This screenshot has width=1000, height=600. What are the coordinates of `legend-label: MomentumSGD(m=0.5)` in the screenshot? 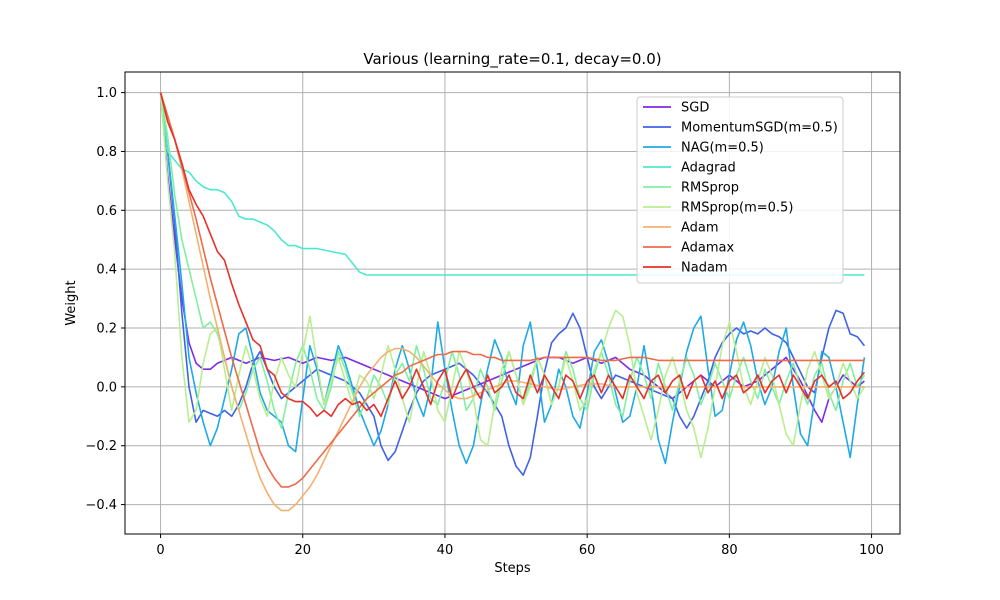 It's located at (759, 128).